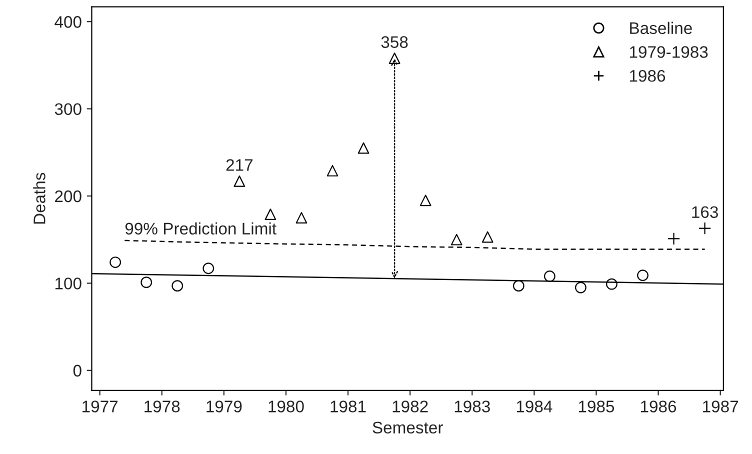  I want to click on legend-label: 1986, so click(648, 76).